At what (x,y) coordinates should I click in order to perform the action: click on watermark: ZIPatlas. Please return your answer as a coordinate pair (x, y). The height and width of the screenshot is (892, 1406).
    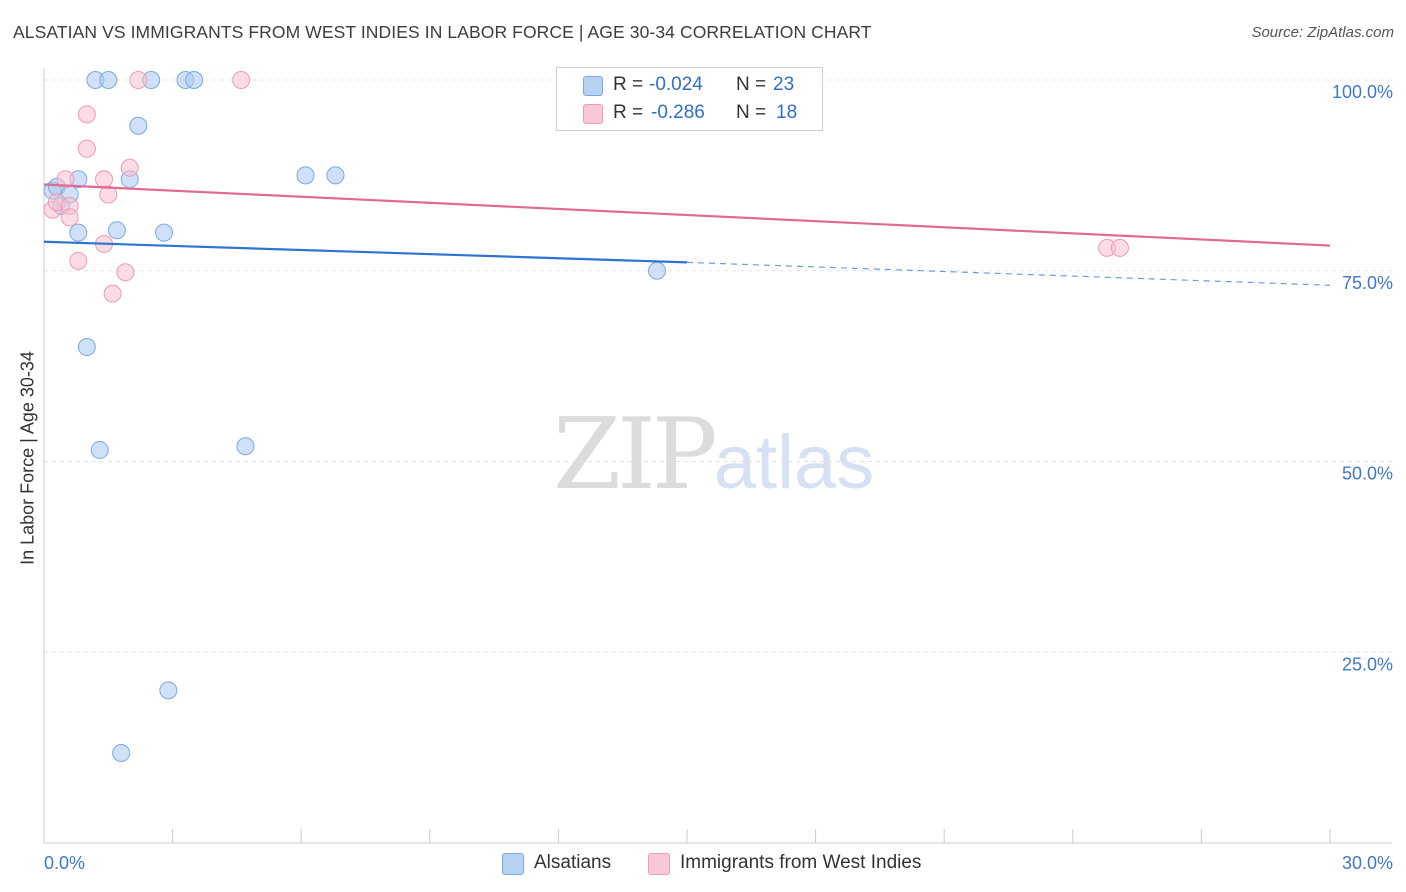
    Looking at the image, I should click on (713, 455).